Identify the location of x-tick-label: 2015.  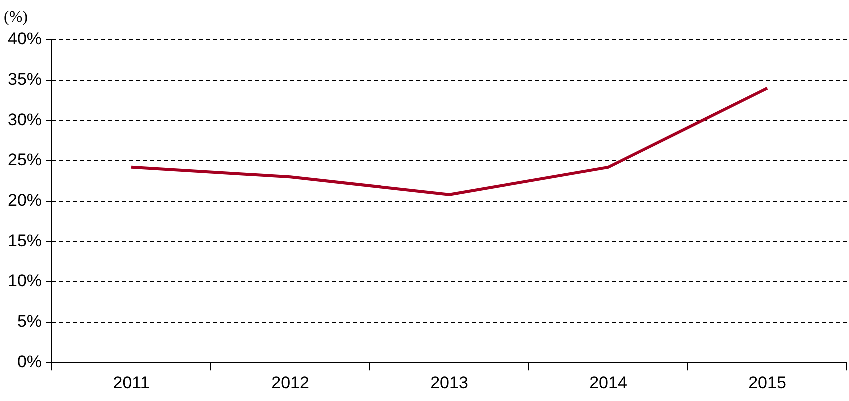
(767, 382).